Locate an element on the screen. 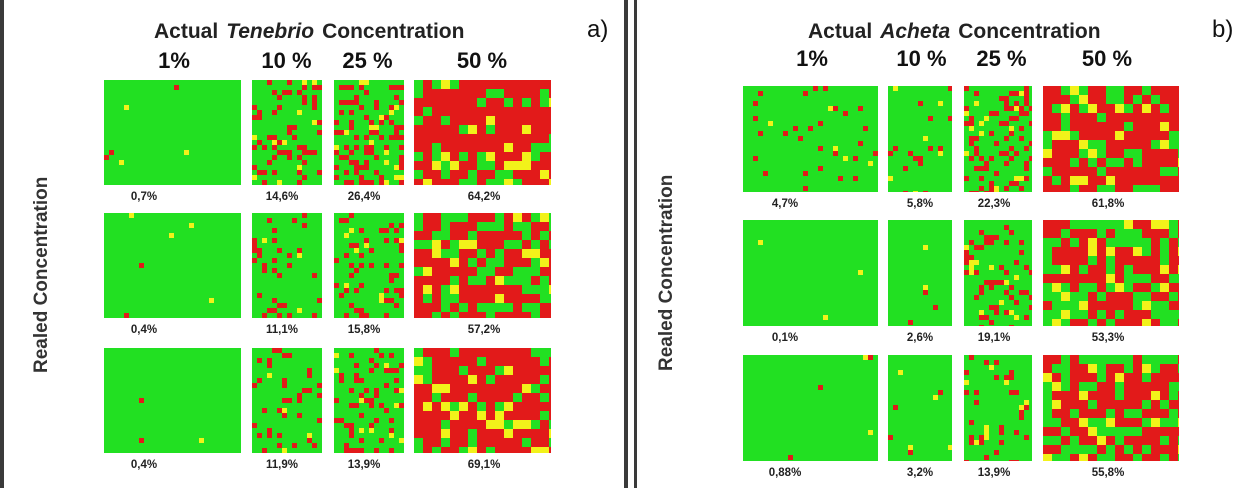  realized-value-label: 5,8% is located at coordinates (920, 204).